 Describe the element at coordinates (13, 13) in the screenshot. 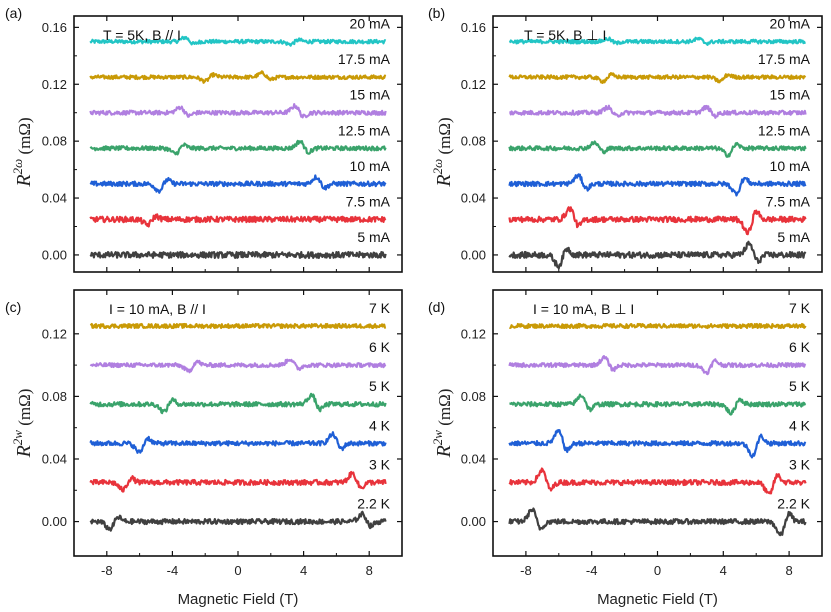

I see `panel-label: (a)` at that location.